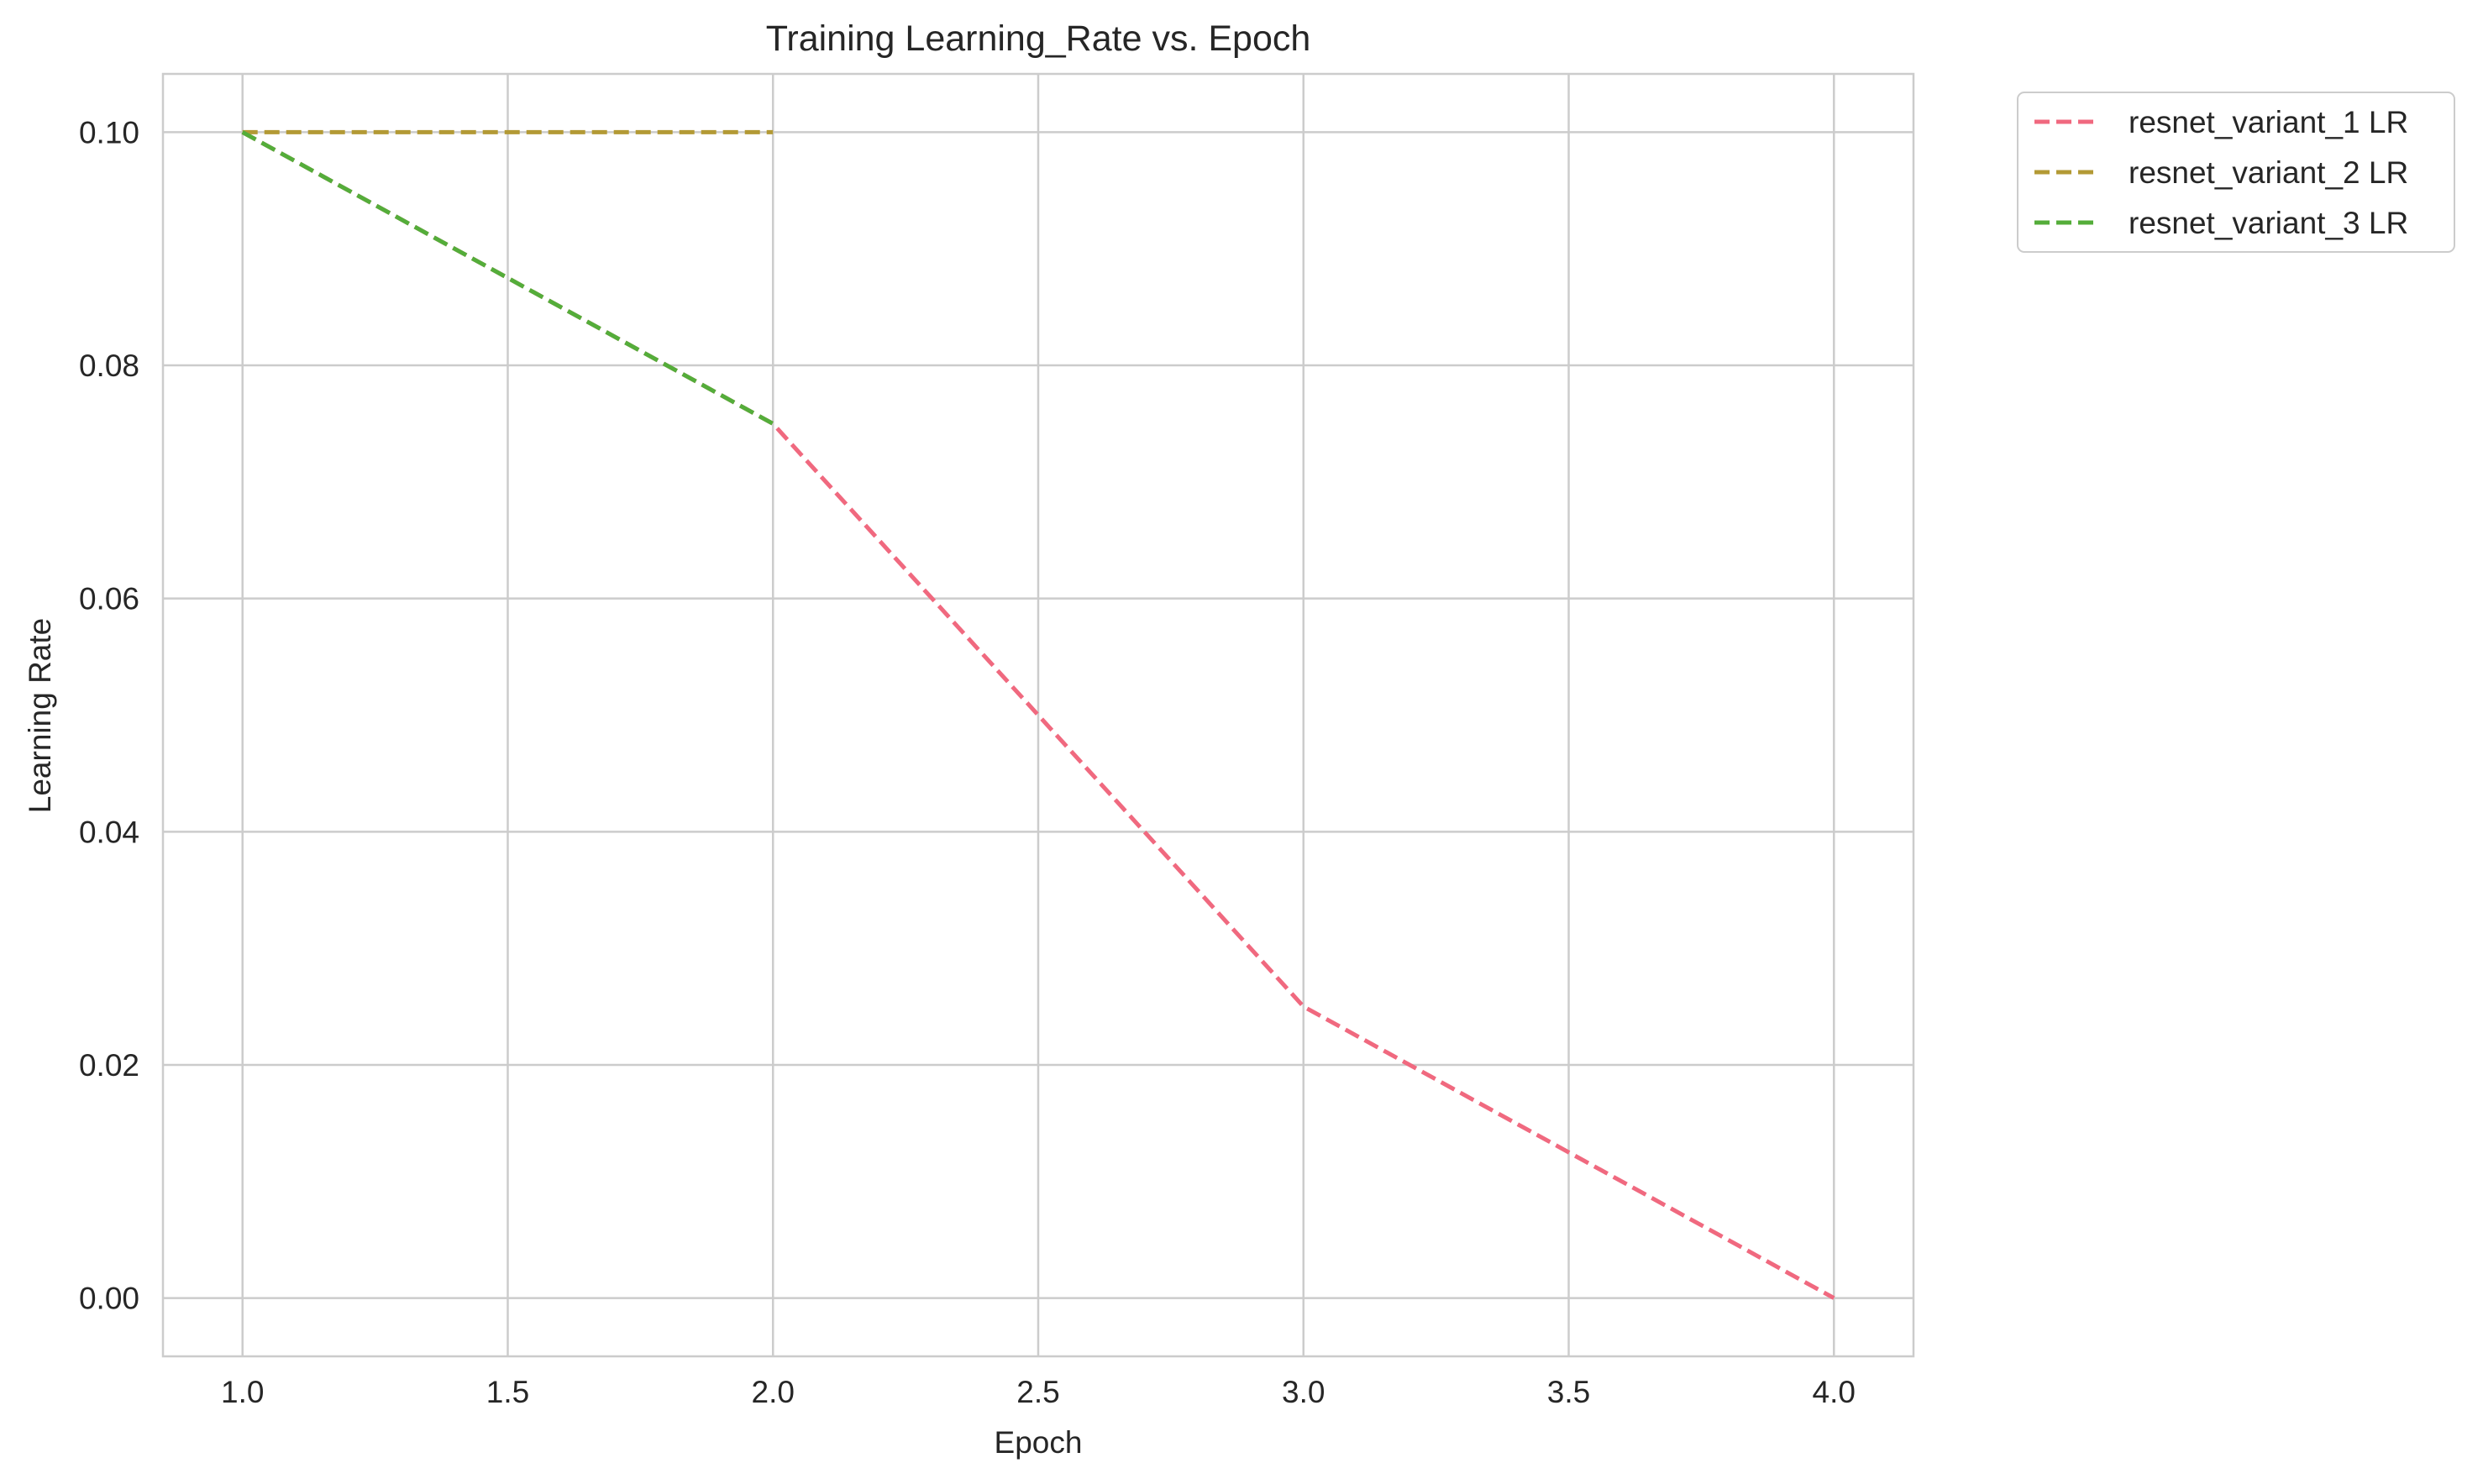 Image resolution: width=2483 pixels, height=1484 pixels. Describe the element at coordinates (1039, 1442) in the screenshot. I see `x-axis-label: Epoch` at that location.